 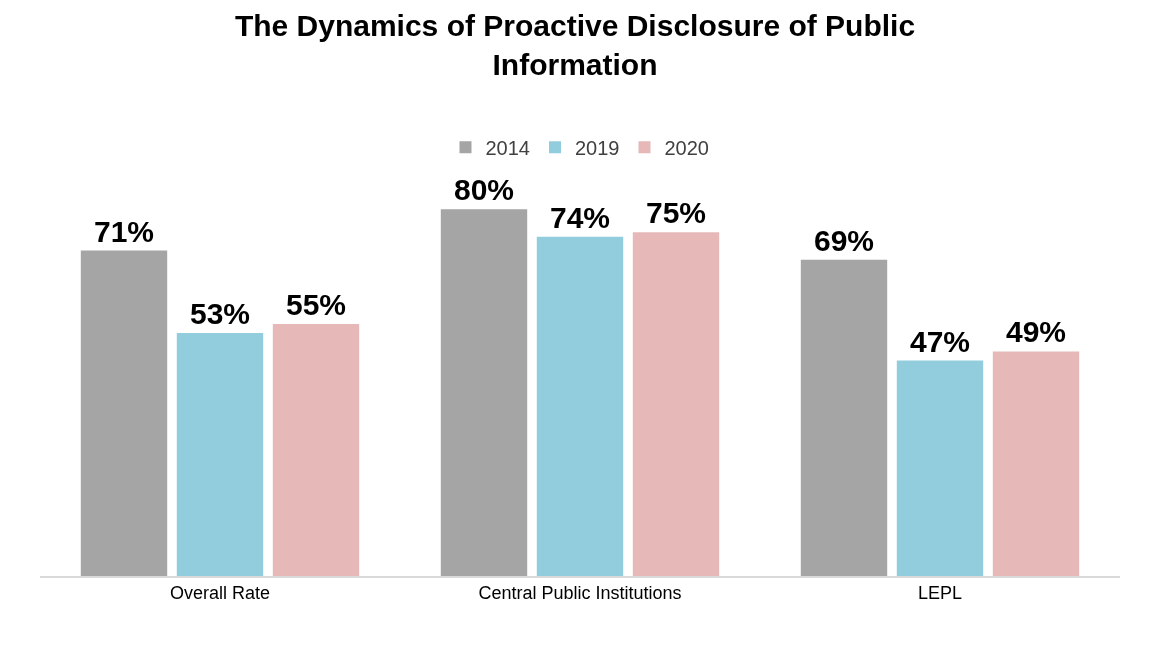 What do you see at coordinates (575, 45) in the screenshot?
I see `chart-title: The Dynamics of Proactive Disclosure of Public Information` at bounding box center [575, 45].